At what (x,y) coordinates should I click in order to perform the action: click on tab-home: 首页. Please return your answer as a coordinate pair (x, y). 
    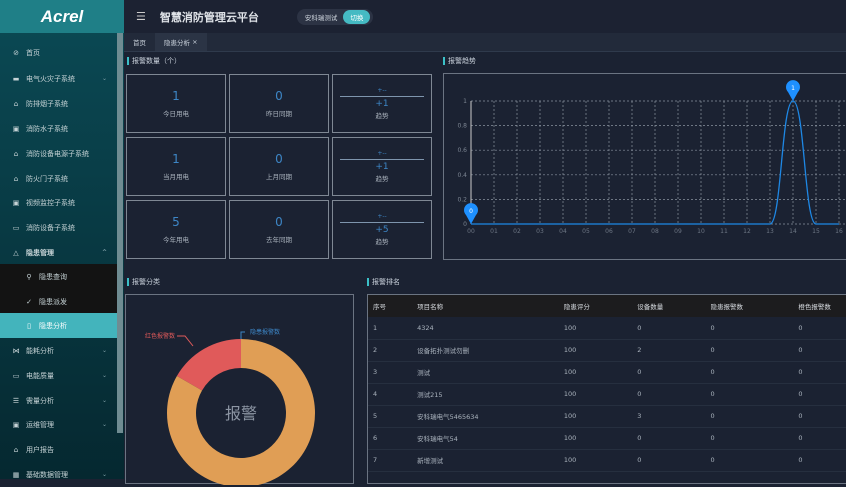
    Looking at the image, I should click on (139, 42).